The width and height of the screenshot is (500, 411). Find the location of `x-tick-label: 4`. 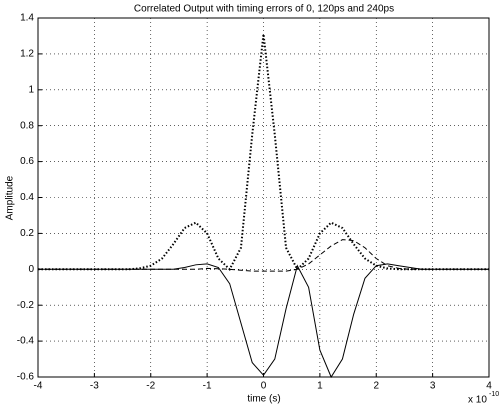

x-tick-label: 4 is located at coordinates (489, 386).